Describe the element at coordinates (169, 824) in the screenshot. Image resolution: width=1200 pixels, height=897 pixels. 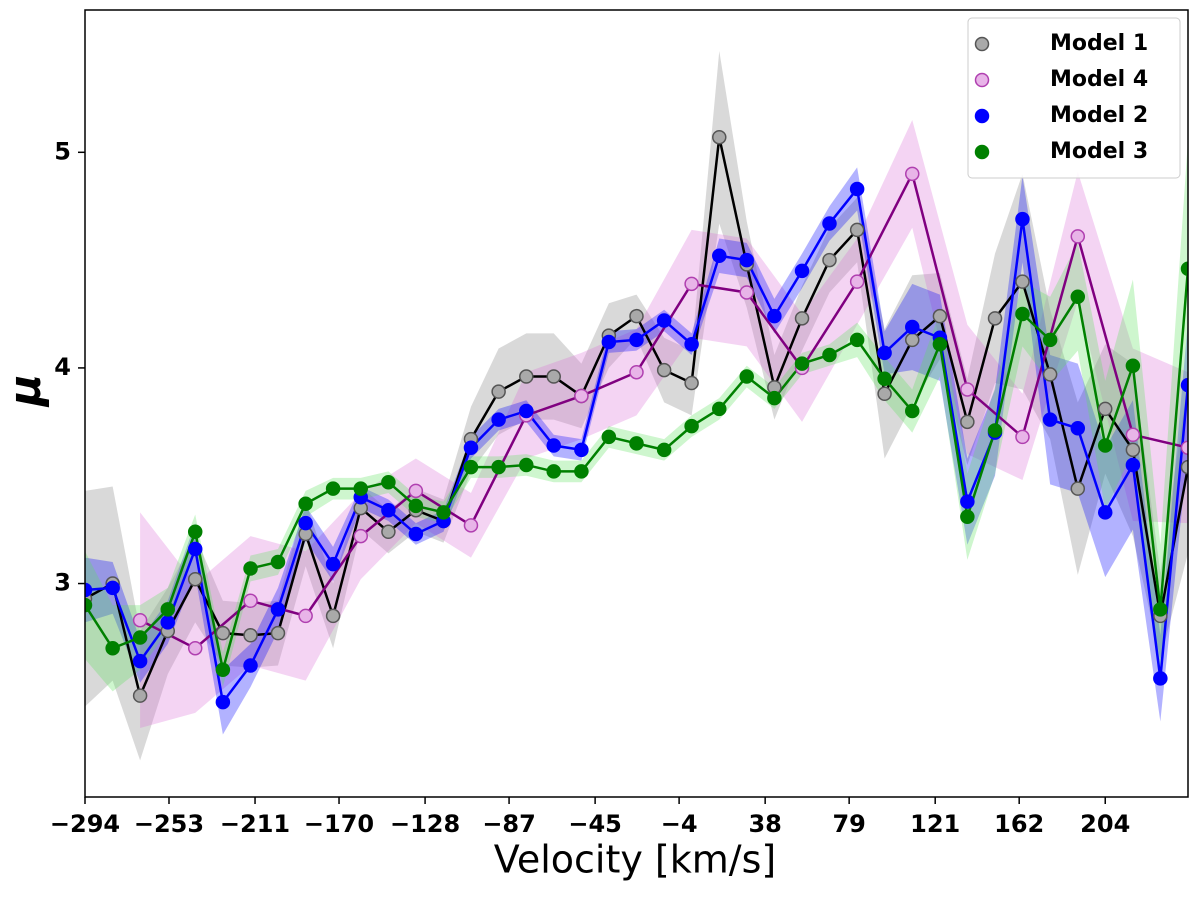
I see `x-tick-label: −253` at that location.